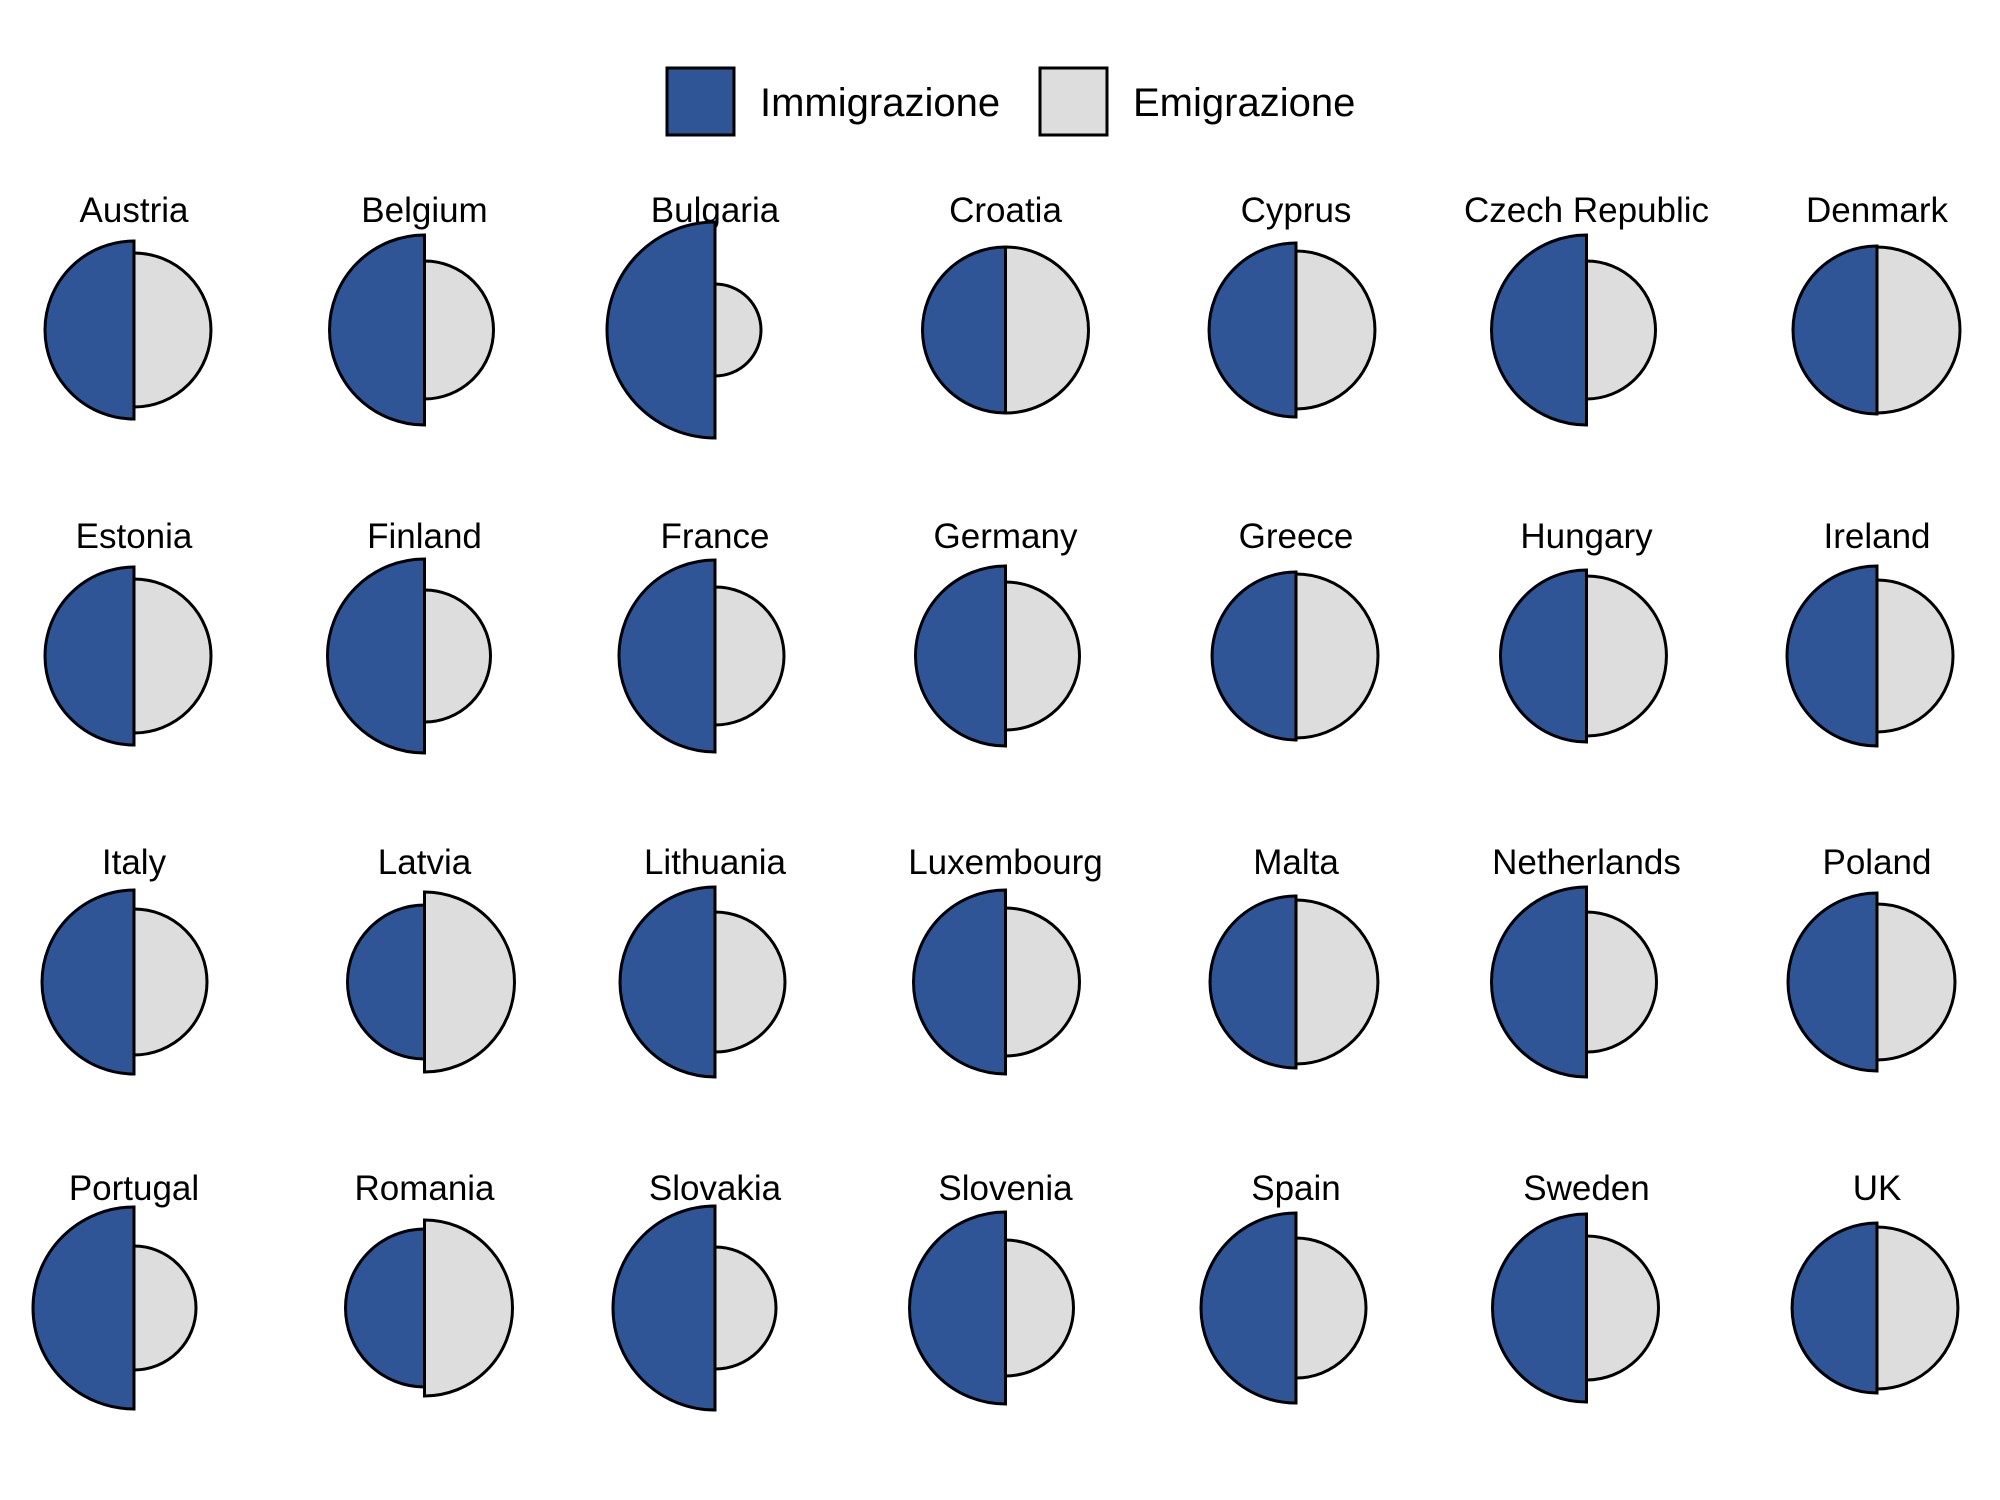 This screenshot has width=2000, height=1500. I want to click on immigration-half-croatia, so click(964, 330).